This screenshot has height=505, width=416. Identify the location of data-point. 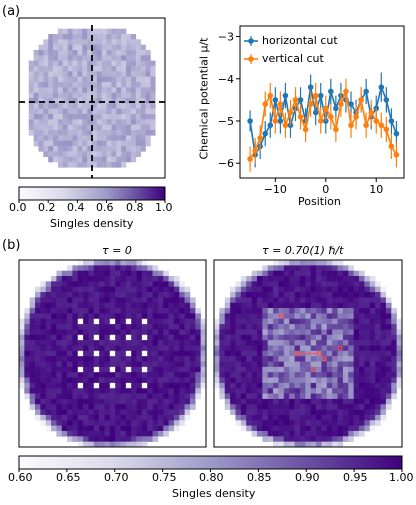
(265, 104).